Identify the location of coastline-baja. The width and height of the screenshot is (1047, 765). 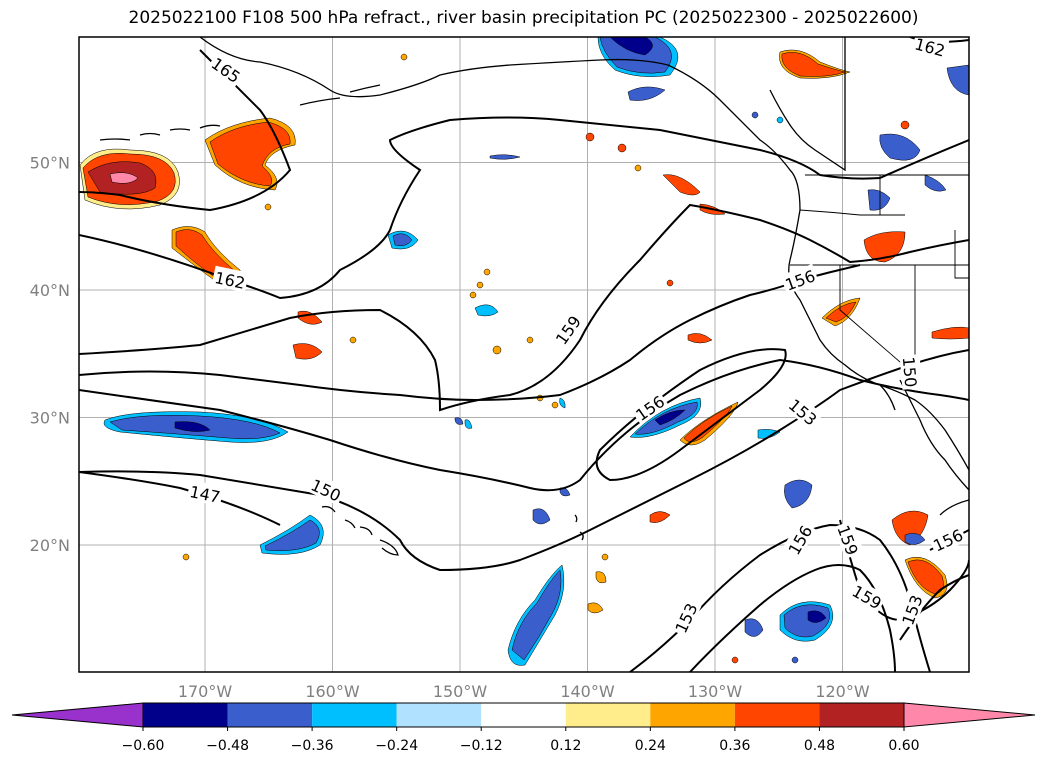
(924, 435).